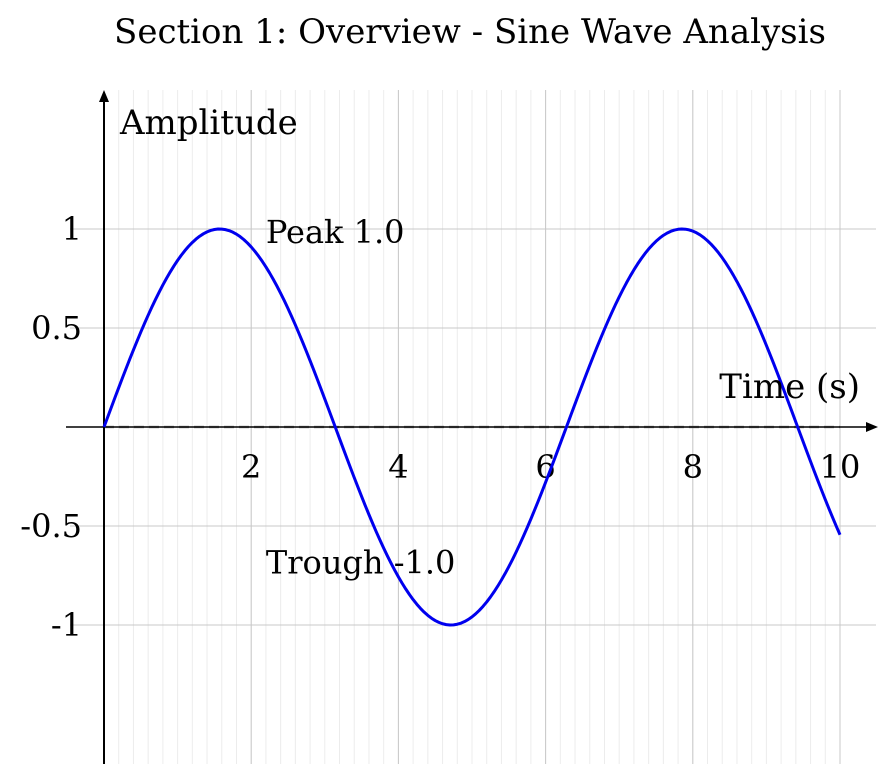 Image resolution: width=878 pixels, height=764 pixels. What do you see at coordinates (360, 397) in the screenshot?
I see `annotations: Peak 1.0 Trough -1.0` at bounding box center [360, 397].